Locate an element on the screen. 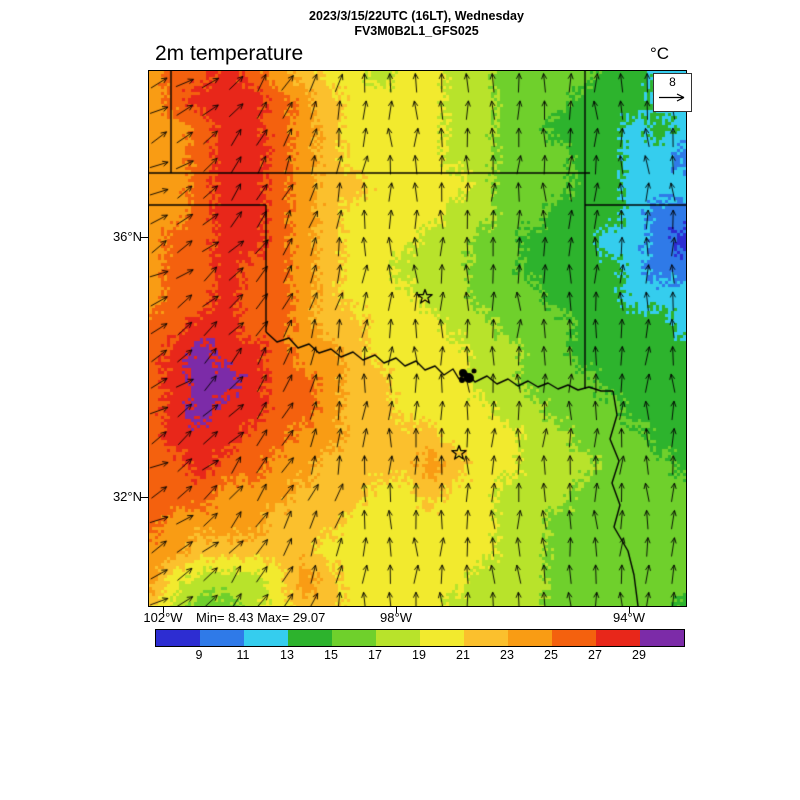 Image resolution: width=800 pixels, height=800 pixels. colorbar is located at coordinates (420, 638).